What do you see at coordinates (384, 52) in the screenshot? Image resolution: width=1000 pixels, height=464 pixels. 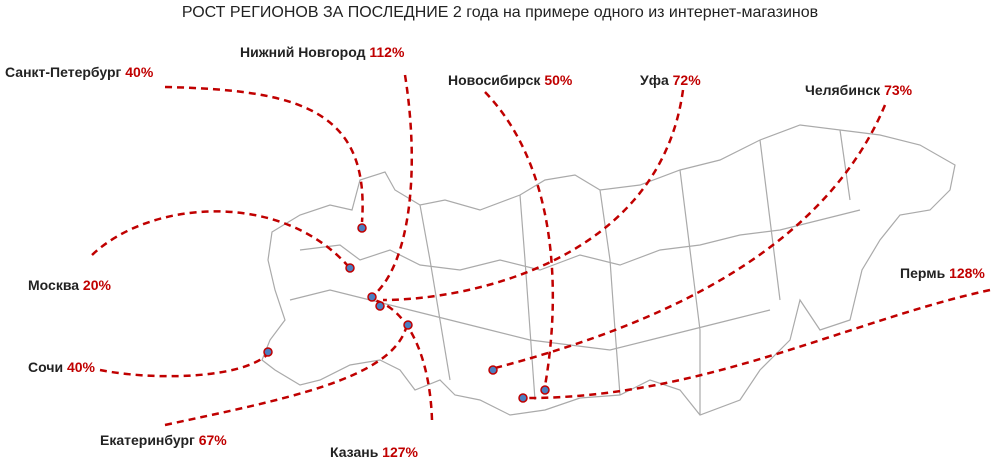 I see `city-growth: 112%` at bounding box center [384, 52].